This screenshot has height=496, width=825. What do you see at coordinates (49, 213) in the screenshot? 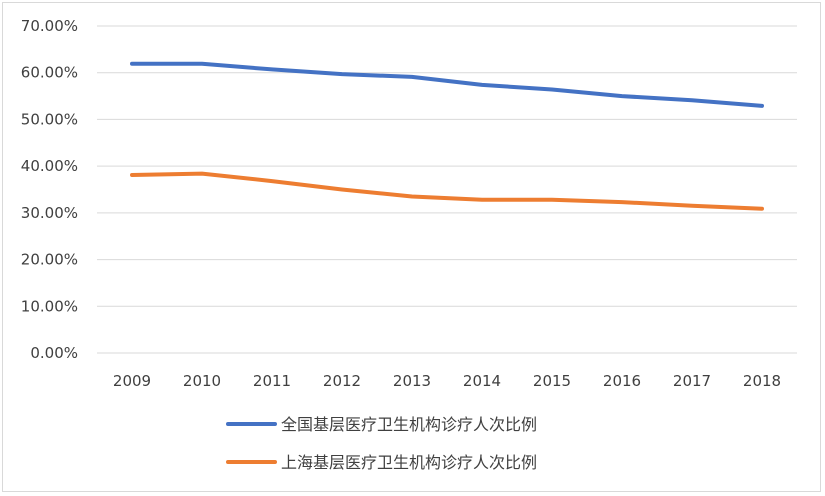
I see `y-tick-label: 30.00%` at bounding box center [49, 213].